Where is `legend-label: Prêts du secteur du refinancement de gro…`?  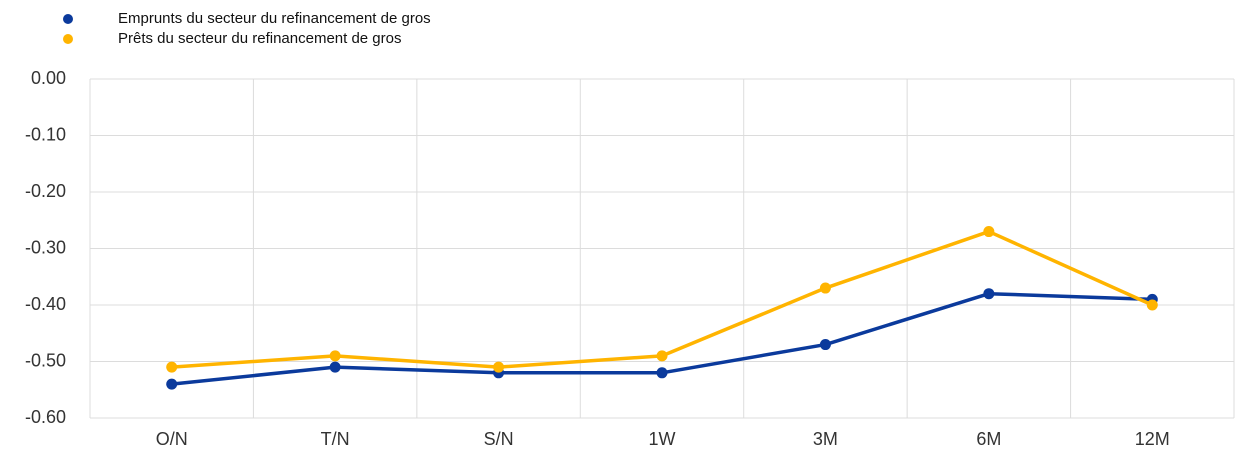
legend-label: Prêts du secteur du refinancement de gro… is located at coordinates (260, 38).